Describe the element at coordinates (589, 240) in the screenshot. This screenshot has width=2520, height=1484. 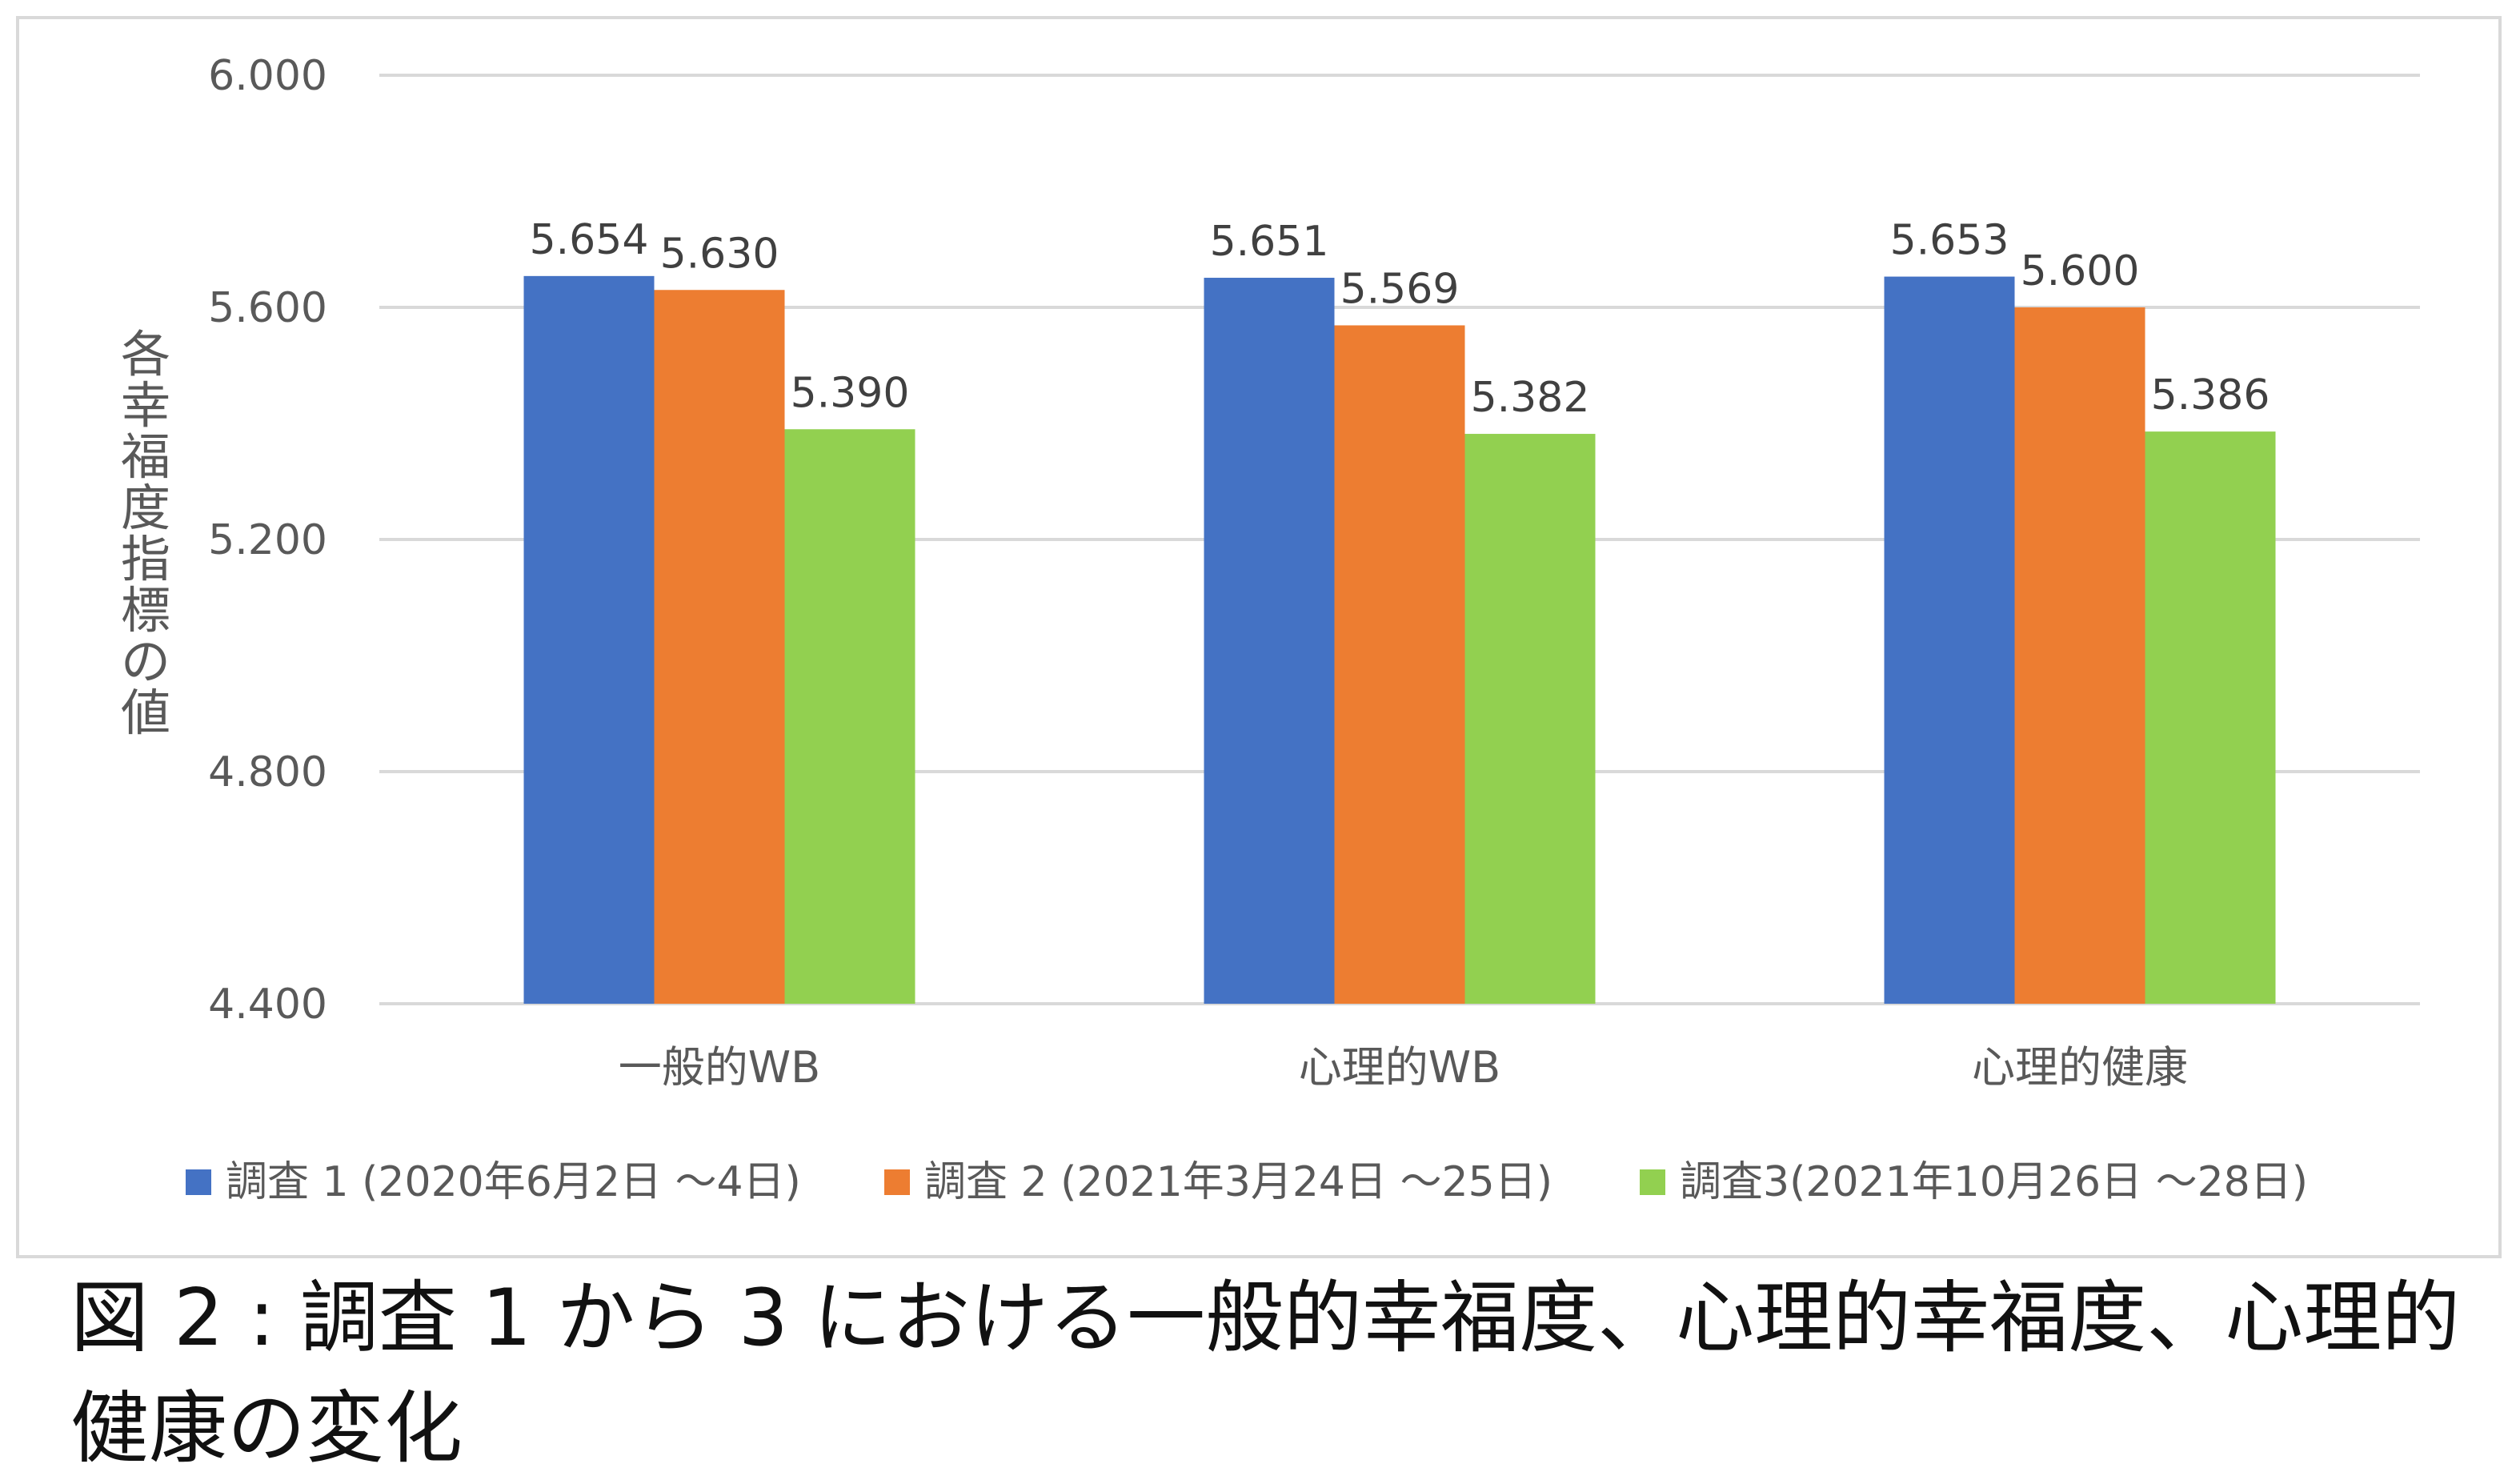
I see `data-label-0-0: 5.654` at that location.